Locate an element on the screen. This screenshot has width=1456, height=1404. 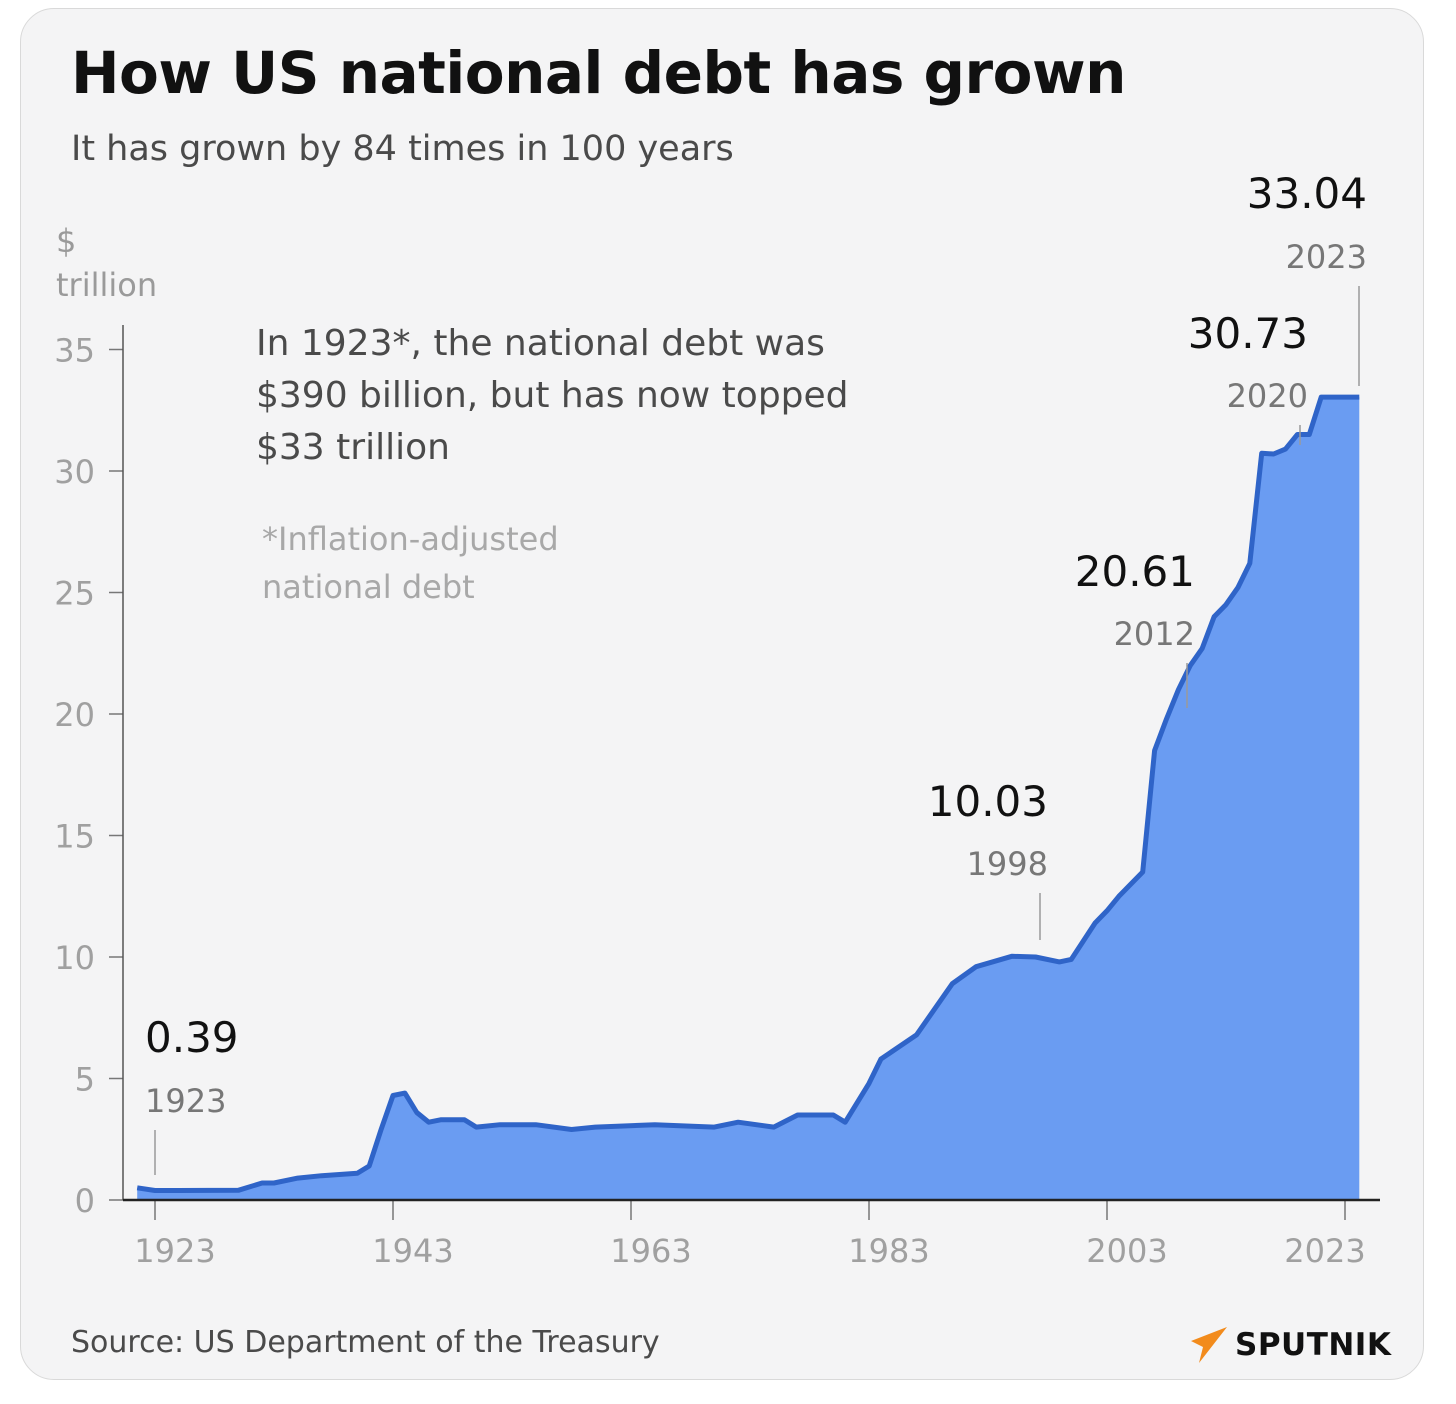
y-axis-ticks: 0 5 10 15 20 25 30 35 is located at coordinates (88, 776).